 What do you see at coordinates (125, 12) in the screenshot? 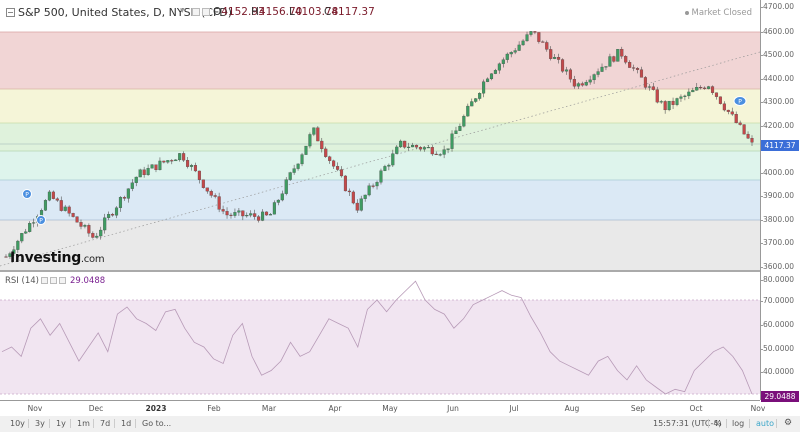
I see `instrument-title: S&P 500, United States, D, NYSE (CFD)` at bounding box center [125, 12].